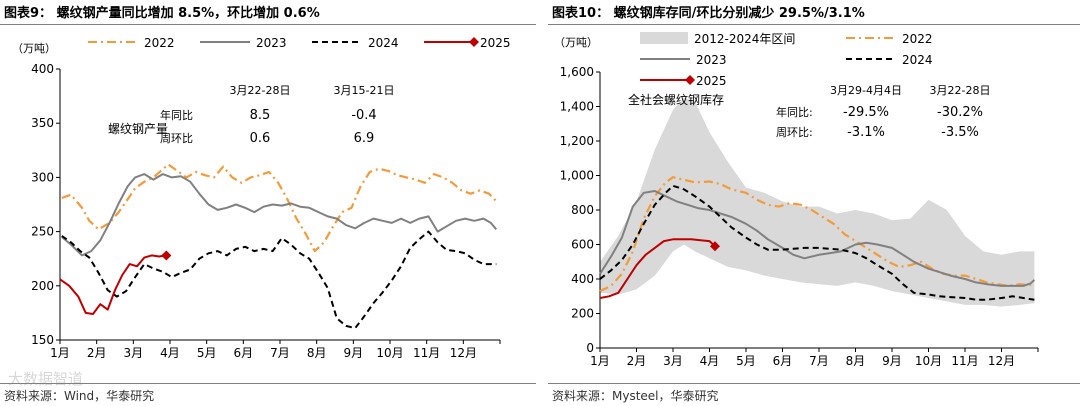 The width and height of the screenshot is (1080, 406). What do you see at coordinates (664, 38) in the screenshot?
I see `legend-band-swatch` at bounding box center [664, 38].